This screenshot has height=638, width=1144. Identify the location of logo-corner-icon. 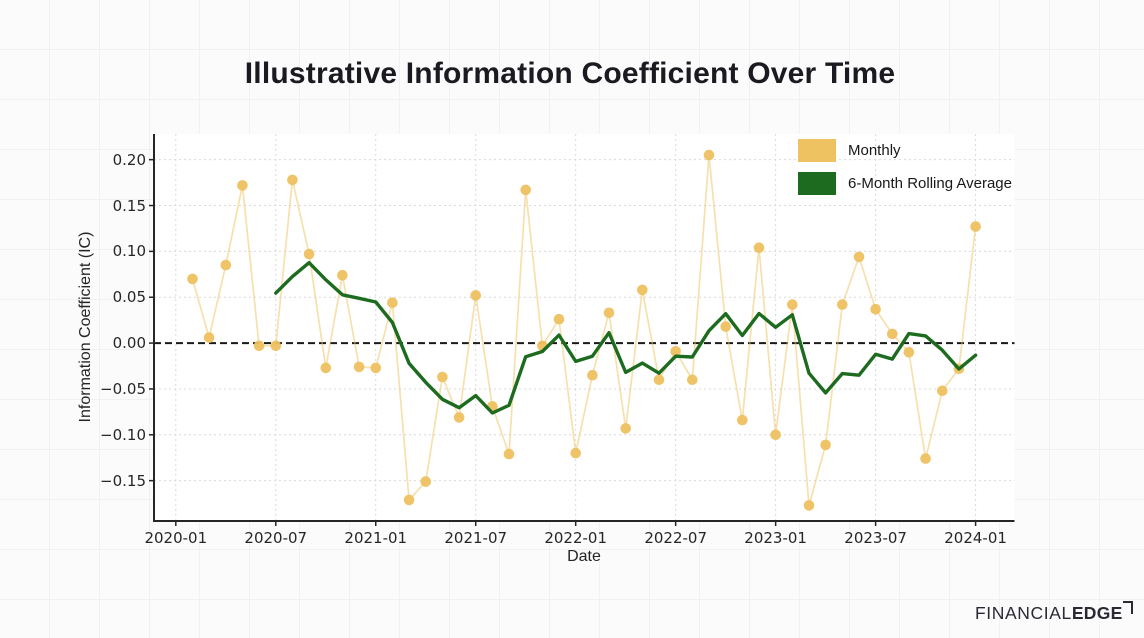
(1127, 607).